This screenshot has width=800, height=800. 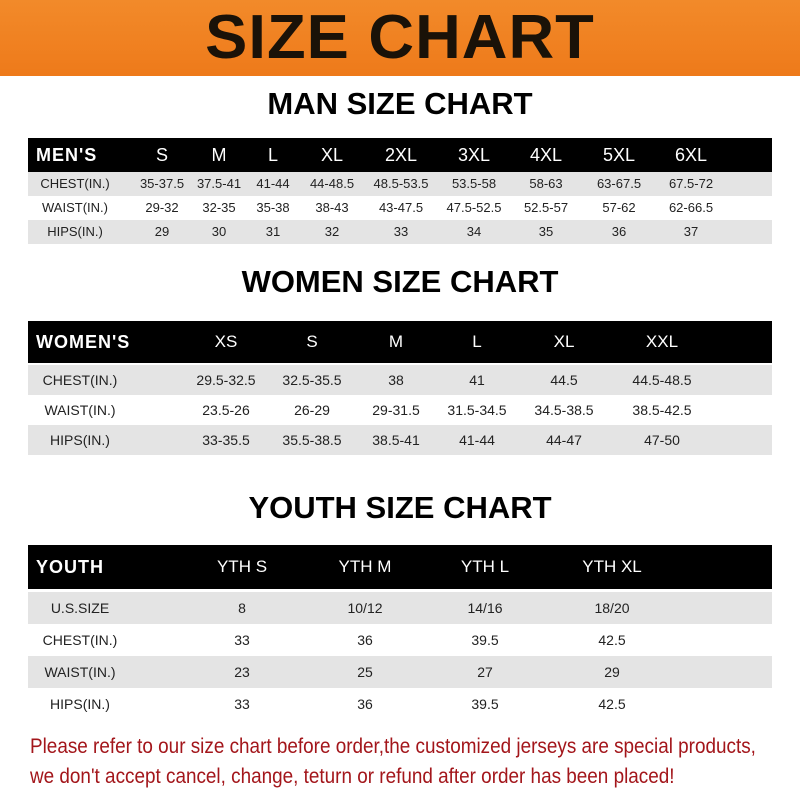 What do you see at coordinates (219, 207) in the screenshot?
I see `size-value: 32-35` at bounding box center [219, 207].